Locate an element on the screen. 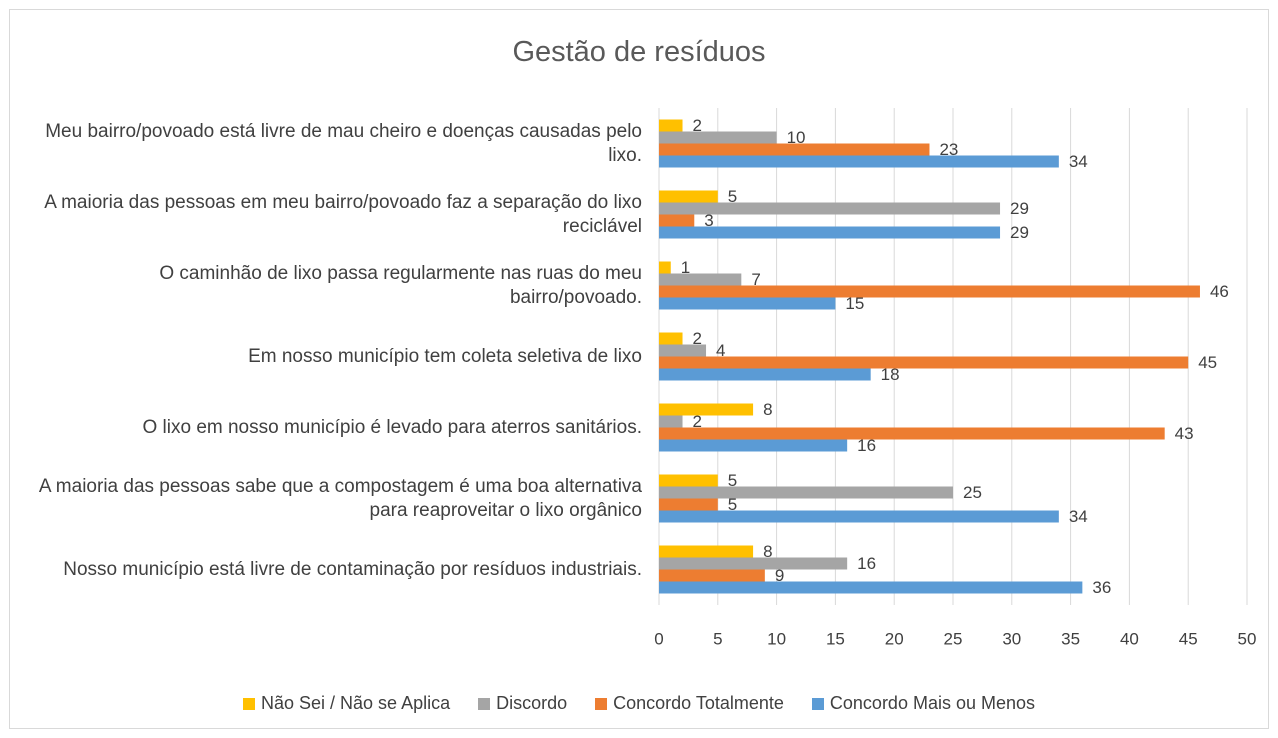 The height and width of the screenshot is (738, 1278). x-tick-label: 40 is located at coordinates (1129, 638).